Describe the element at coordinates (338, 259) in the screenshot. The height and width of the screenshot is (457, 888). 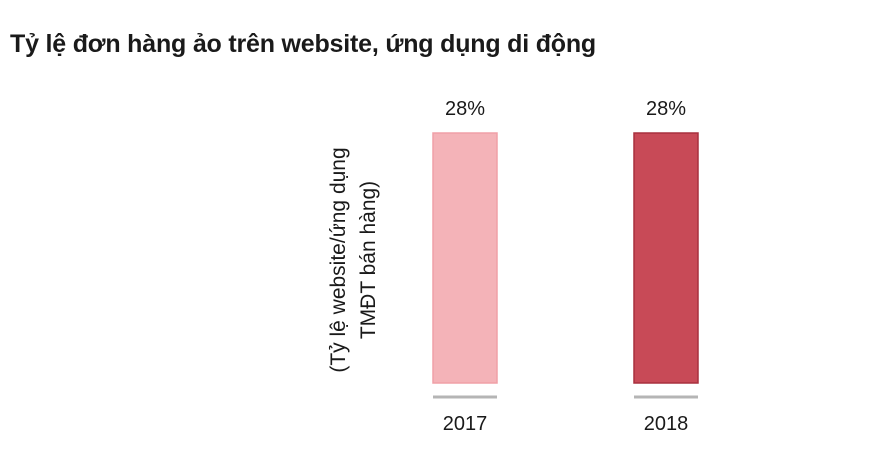
I see `y-axis-label-line-1: (Tỷ lệ website/ứng dụng` at that location.